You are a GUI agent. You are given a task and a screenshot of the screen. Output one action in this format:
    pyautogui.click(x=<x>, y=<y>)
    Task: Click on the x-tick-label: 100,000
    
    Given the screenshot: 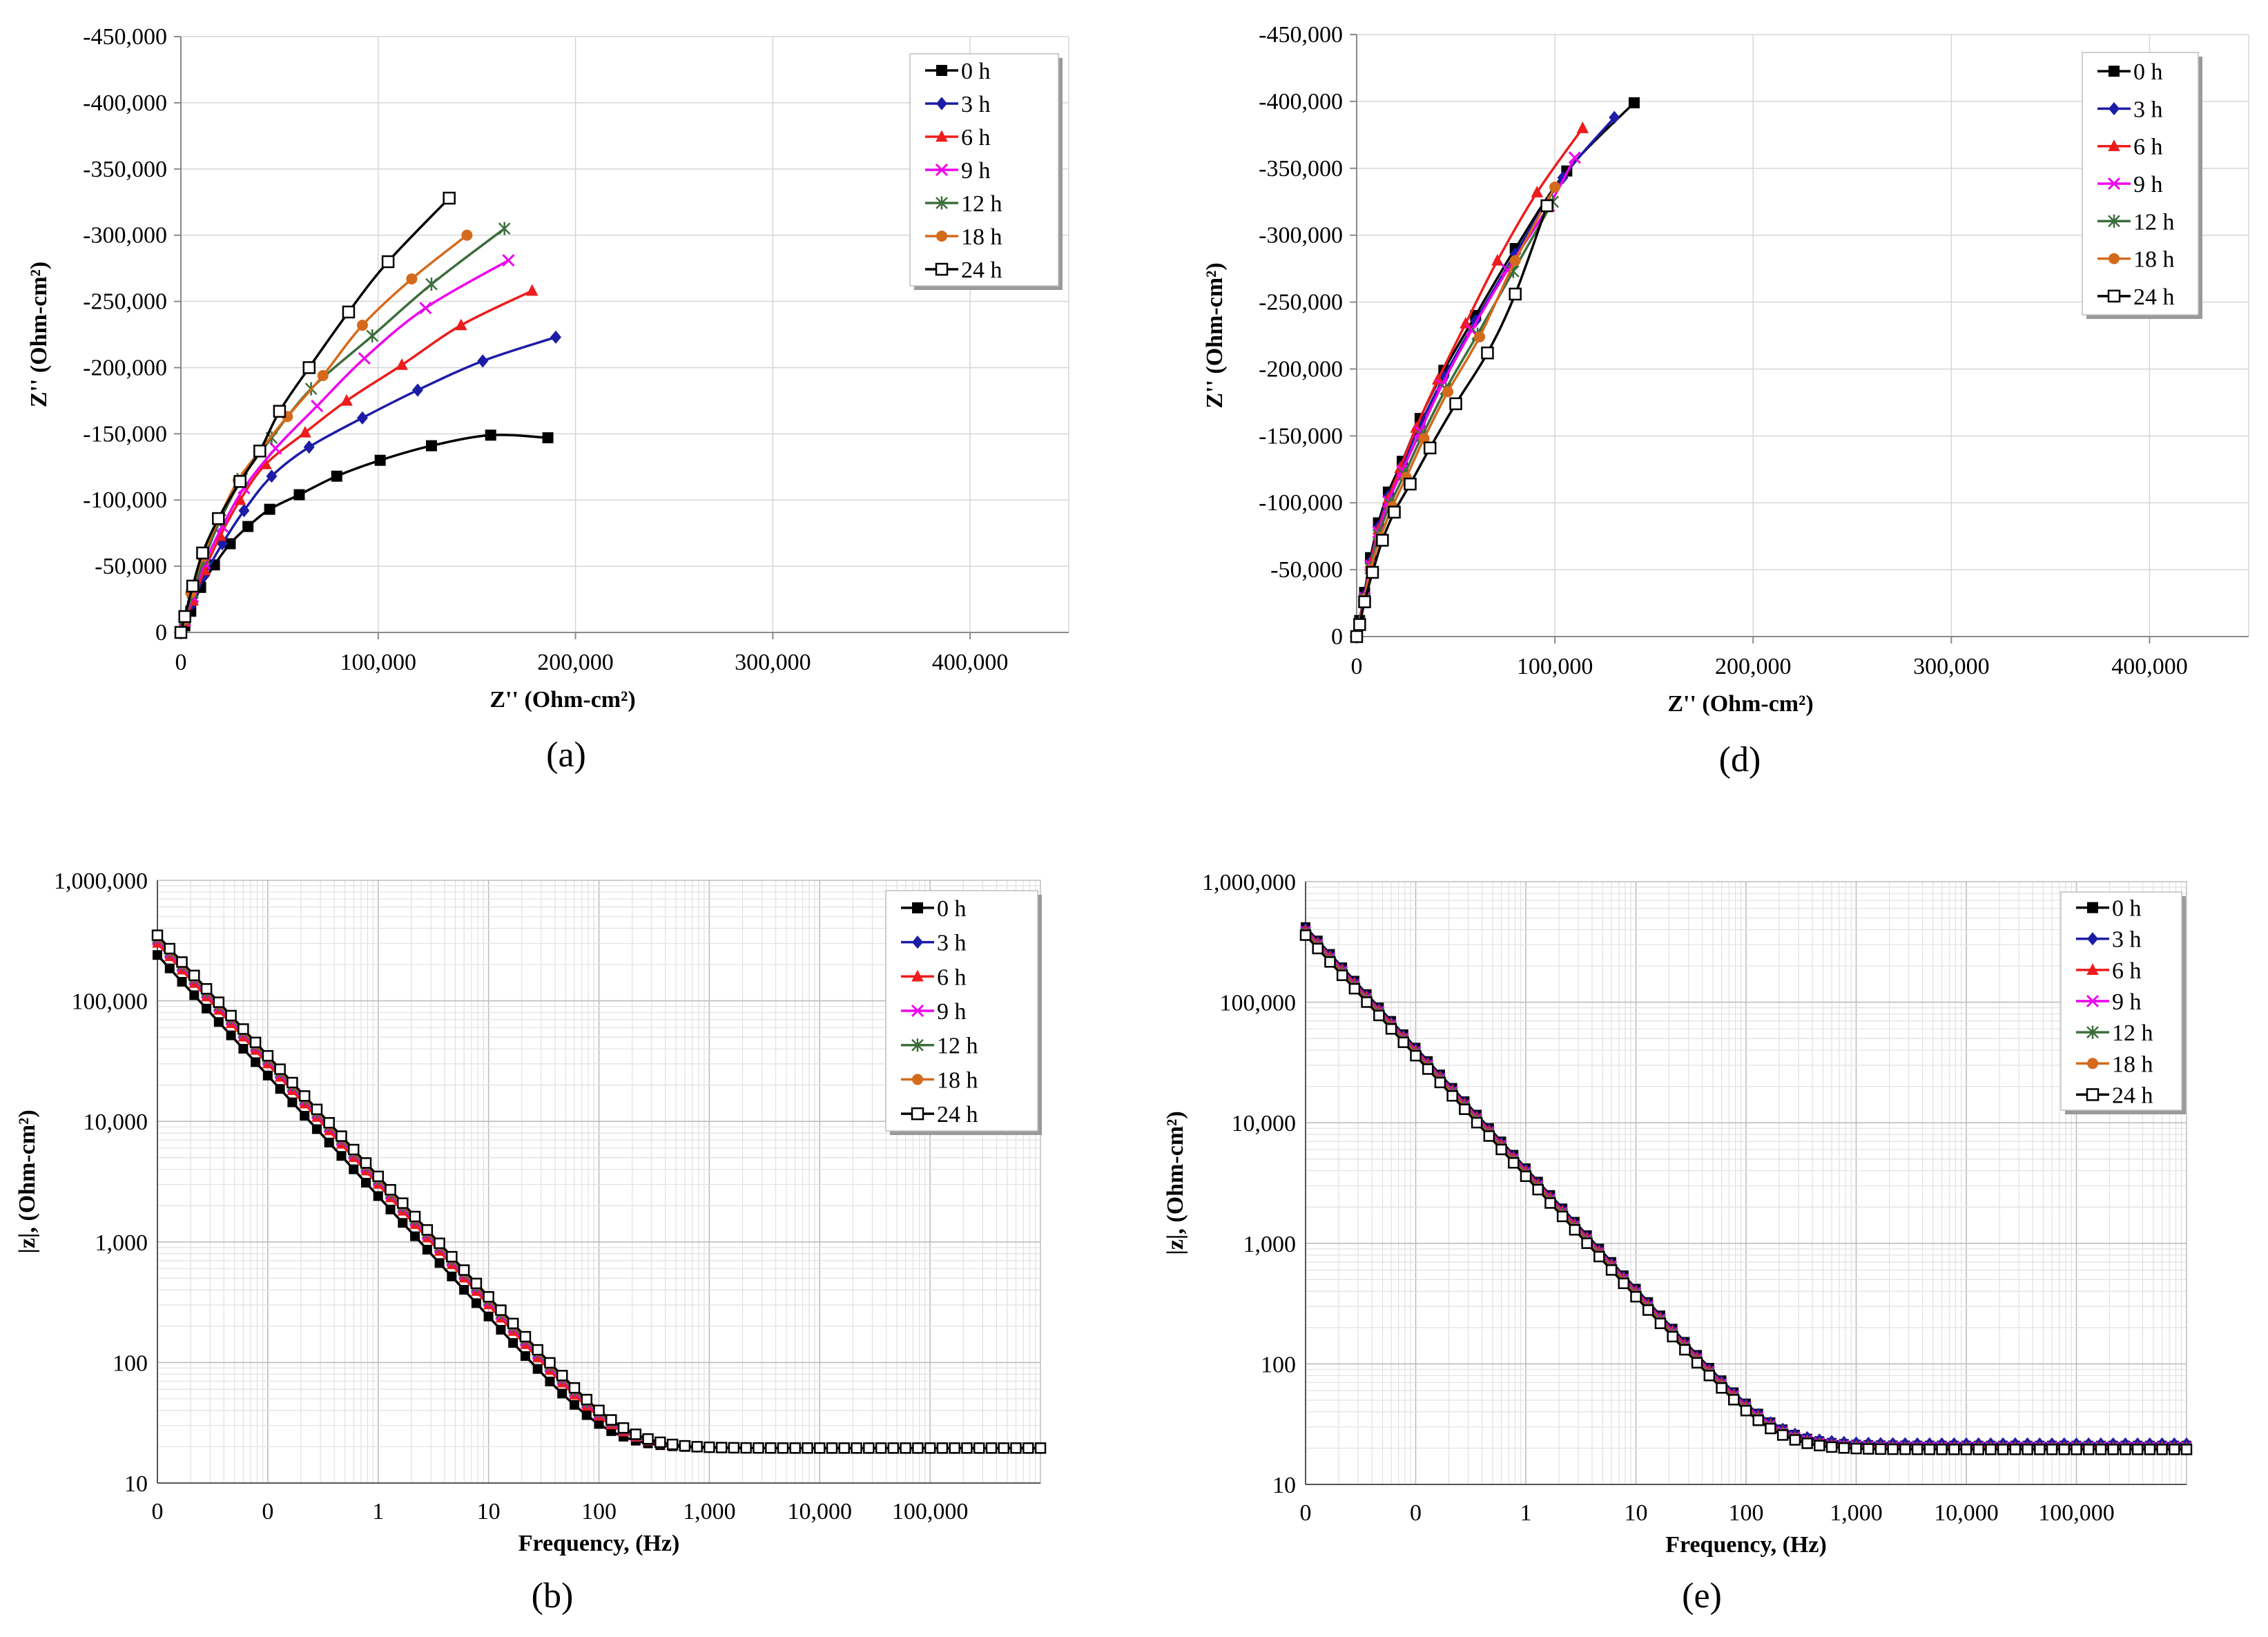 What is the action you would take?
    pyautogui.click(x=379, y=662)
    